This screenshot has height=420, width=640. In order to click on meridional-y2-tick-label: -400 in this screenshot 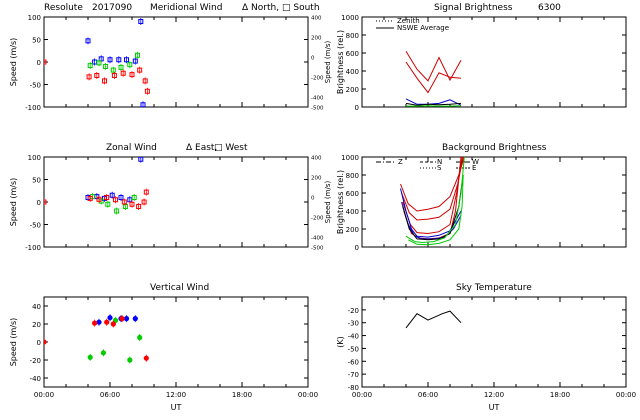, I will do `click(317, 99)`.